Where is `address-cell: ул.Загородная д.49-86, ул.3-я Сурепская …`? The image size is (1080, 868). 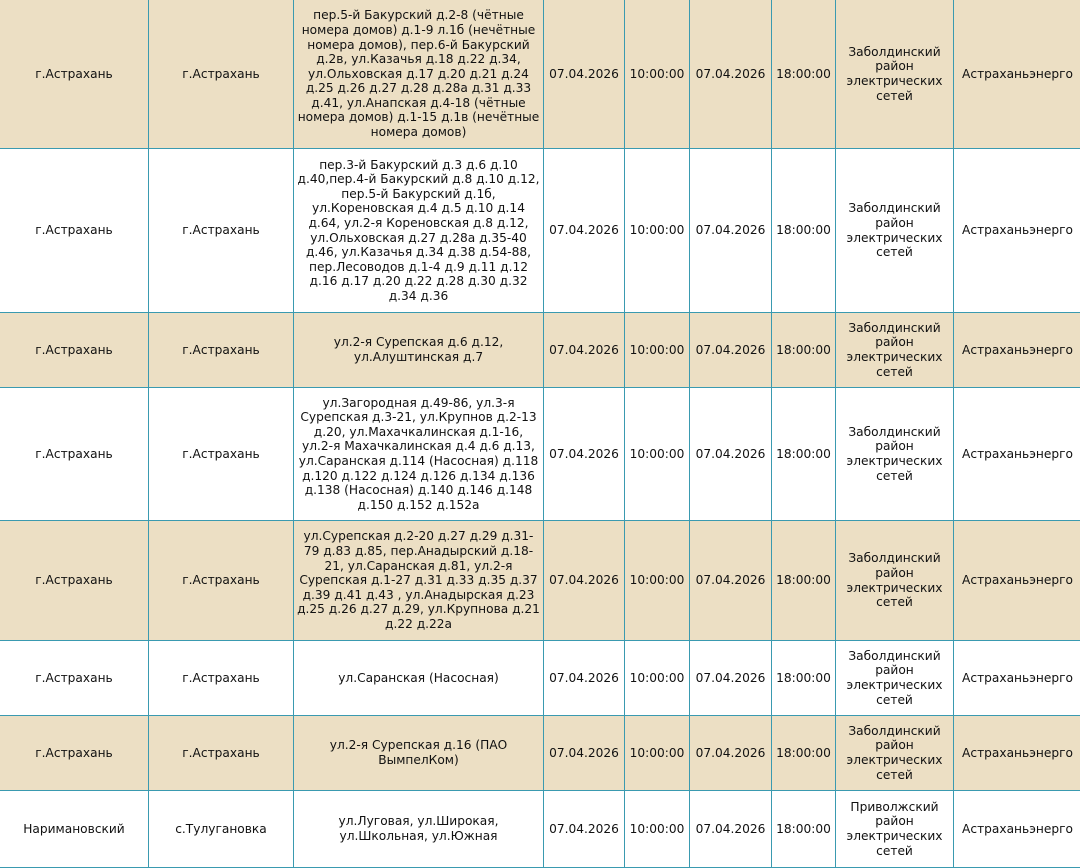 address-cell: ул.Загородная д.49-86, ул.3-я Сурепская … is located at coordinates (418, 454).